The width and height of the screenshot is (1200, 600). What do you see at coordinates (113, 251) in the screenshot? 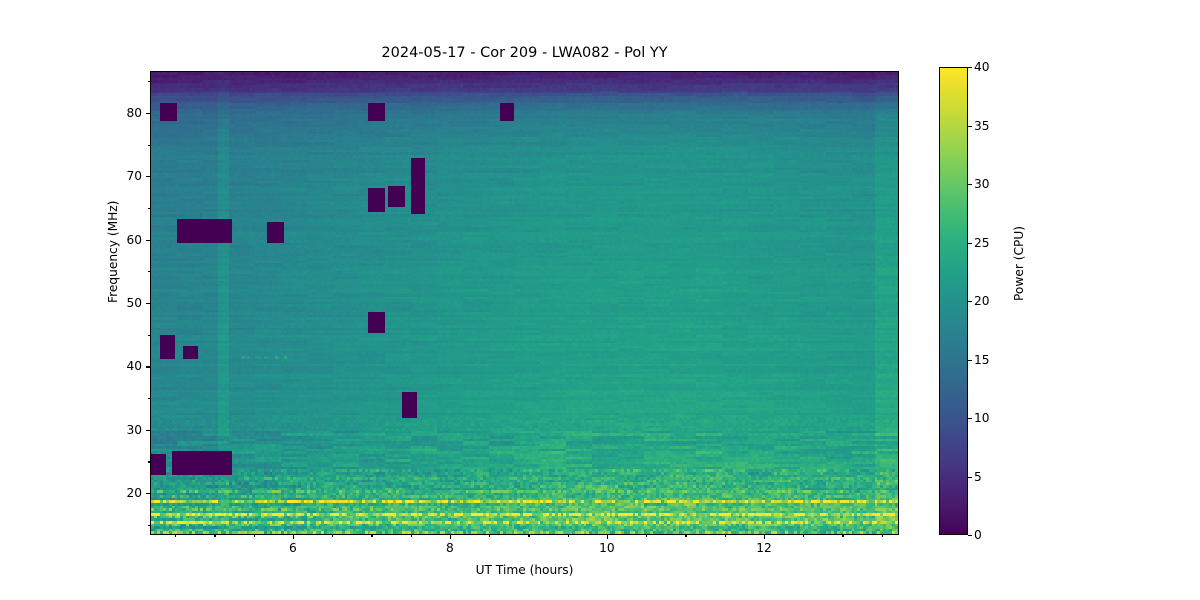
I see `y-axis-label: Frequency (MHz)` at bounding box center [113, 251].